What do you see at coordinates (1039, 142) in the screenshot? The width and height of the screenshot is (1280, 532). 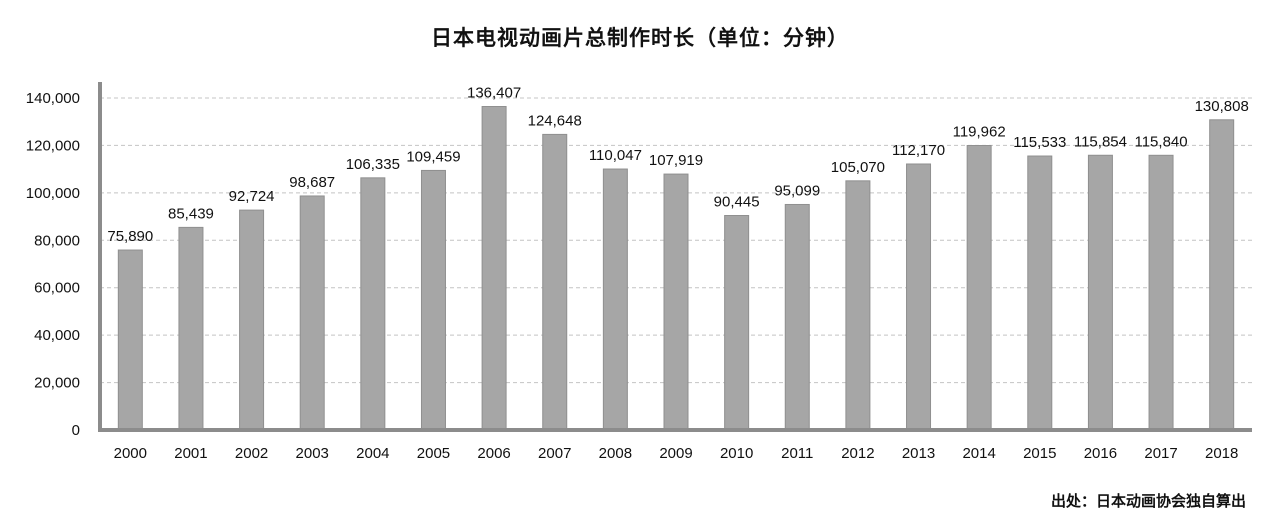 I see `data-label: 115,533` at bounding box center [1039, 142].